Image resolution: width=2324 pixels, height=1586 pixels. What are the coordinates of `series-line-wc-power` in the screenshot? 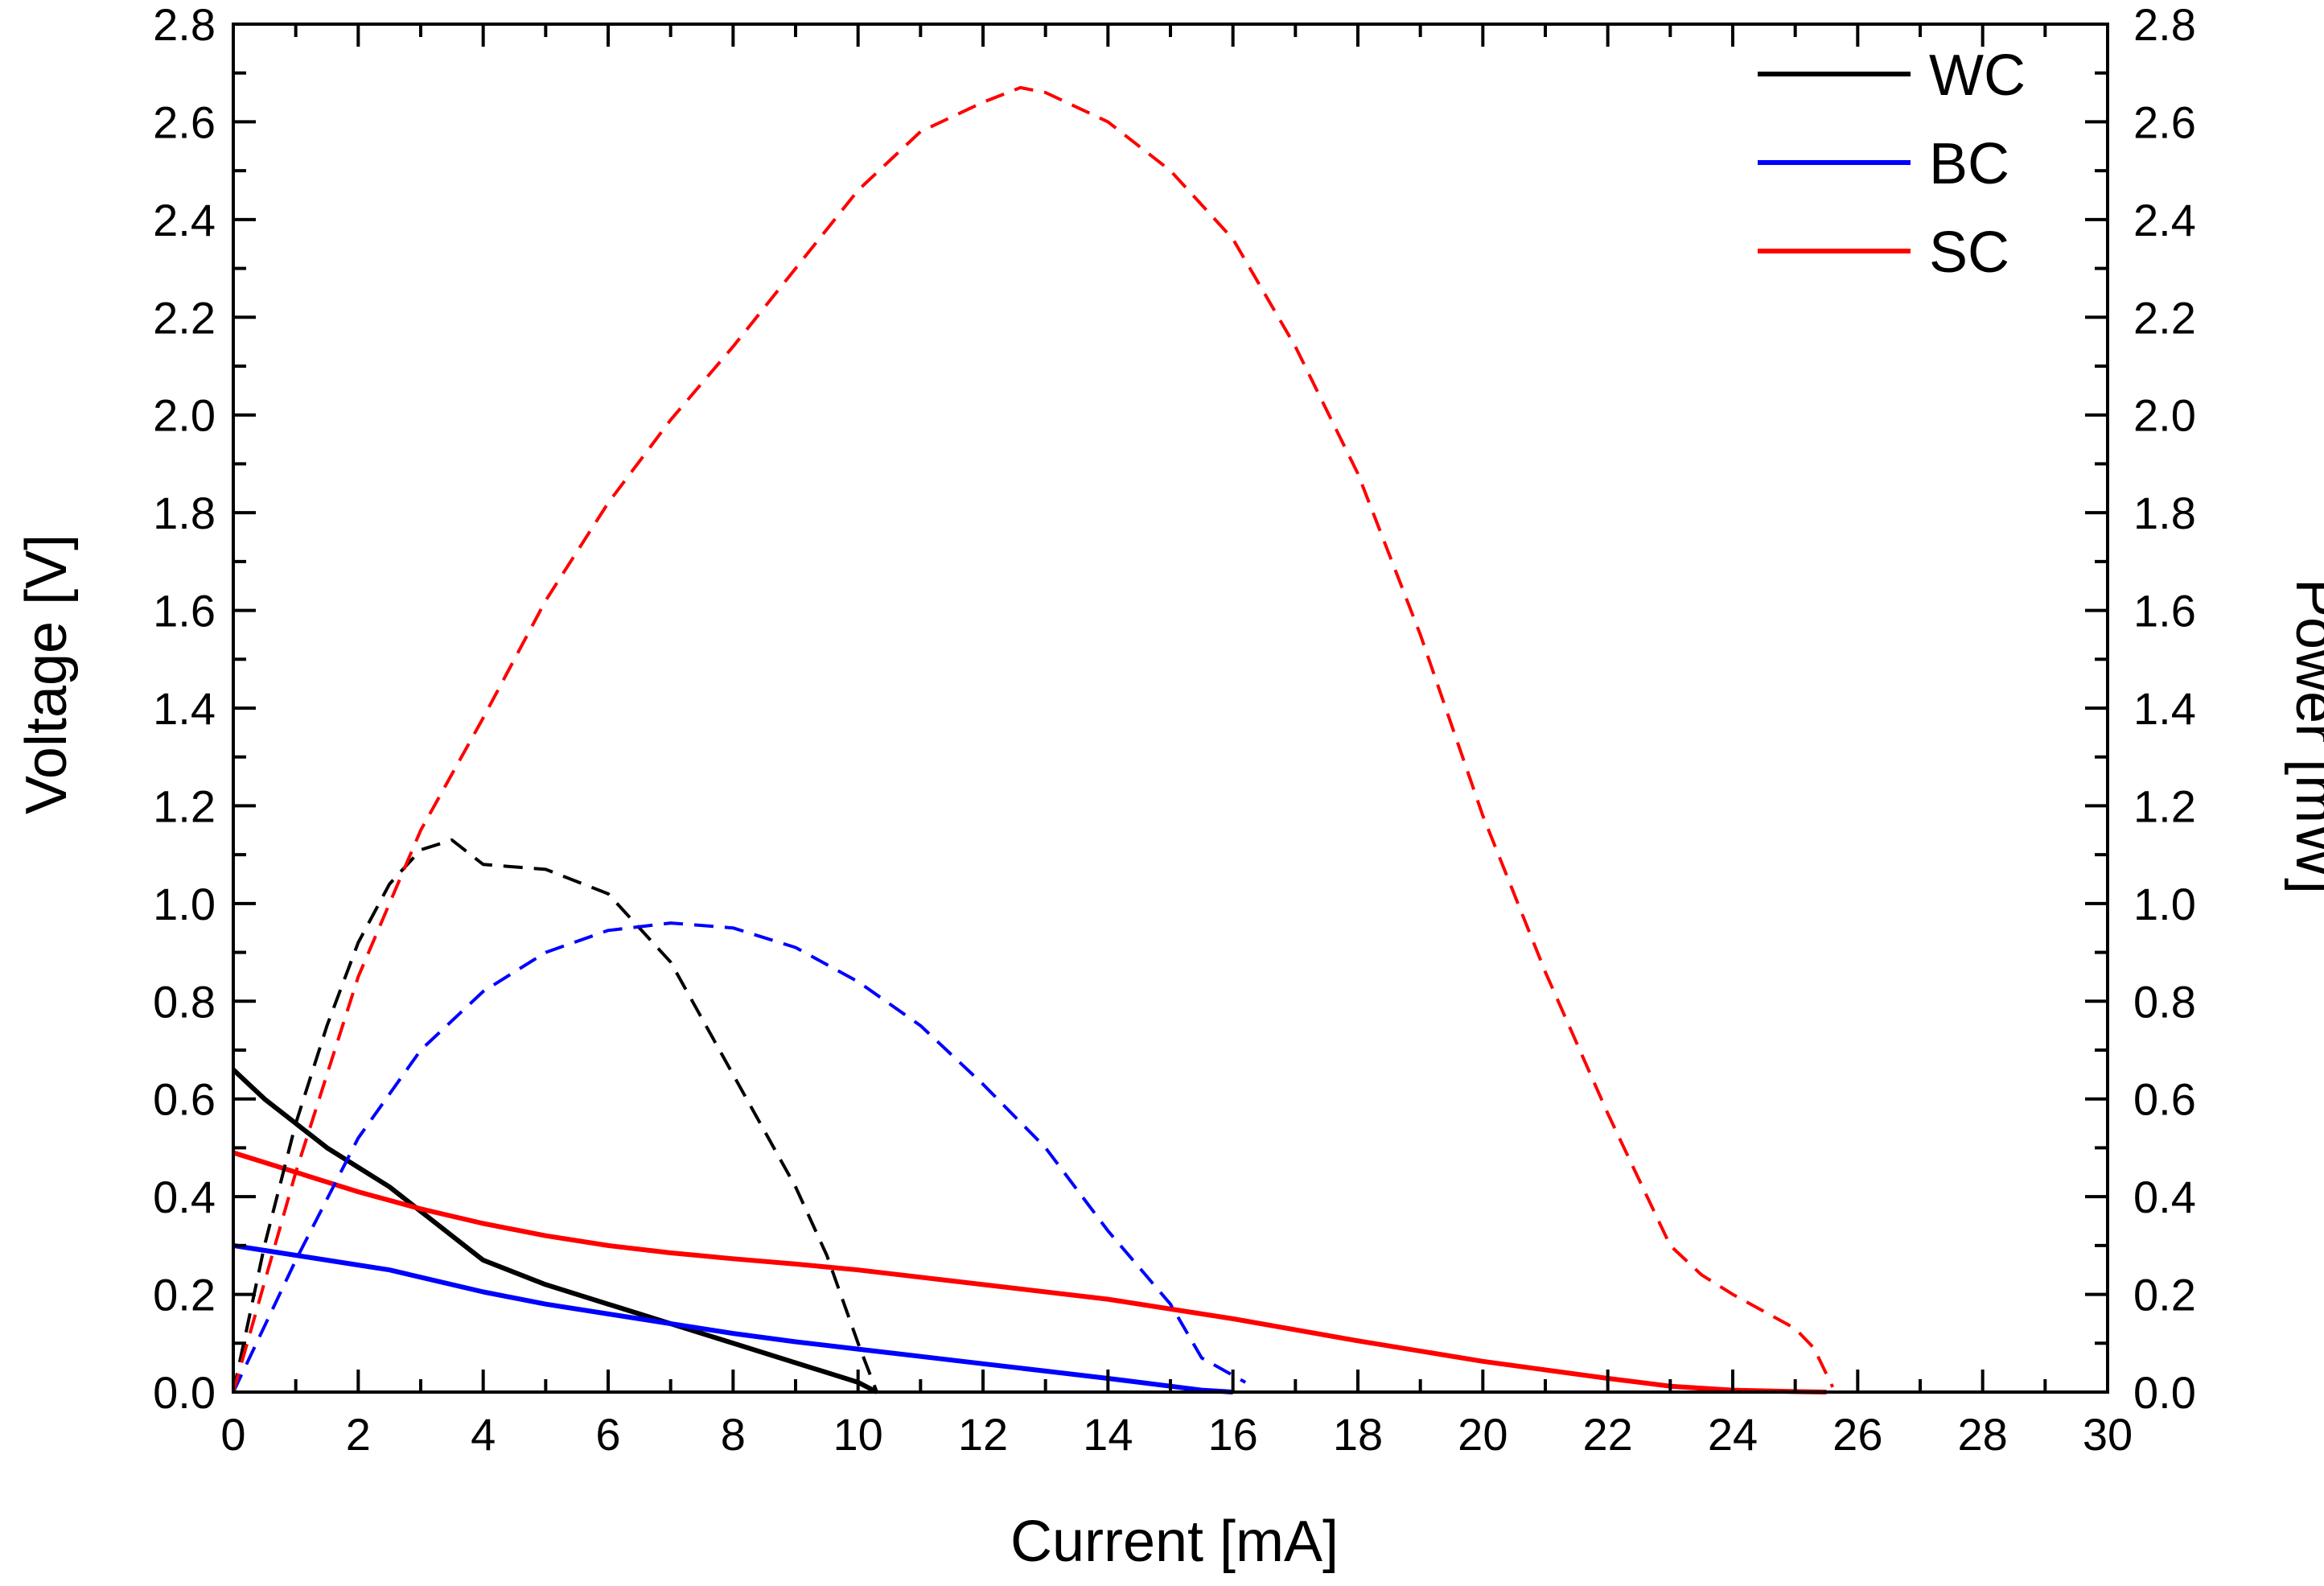 It's located at (555, 1115).